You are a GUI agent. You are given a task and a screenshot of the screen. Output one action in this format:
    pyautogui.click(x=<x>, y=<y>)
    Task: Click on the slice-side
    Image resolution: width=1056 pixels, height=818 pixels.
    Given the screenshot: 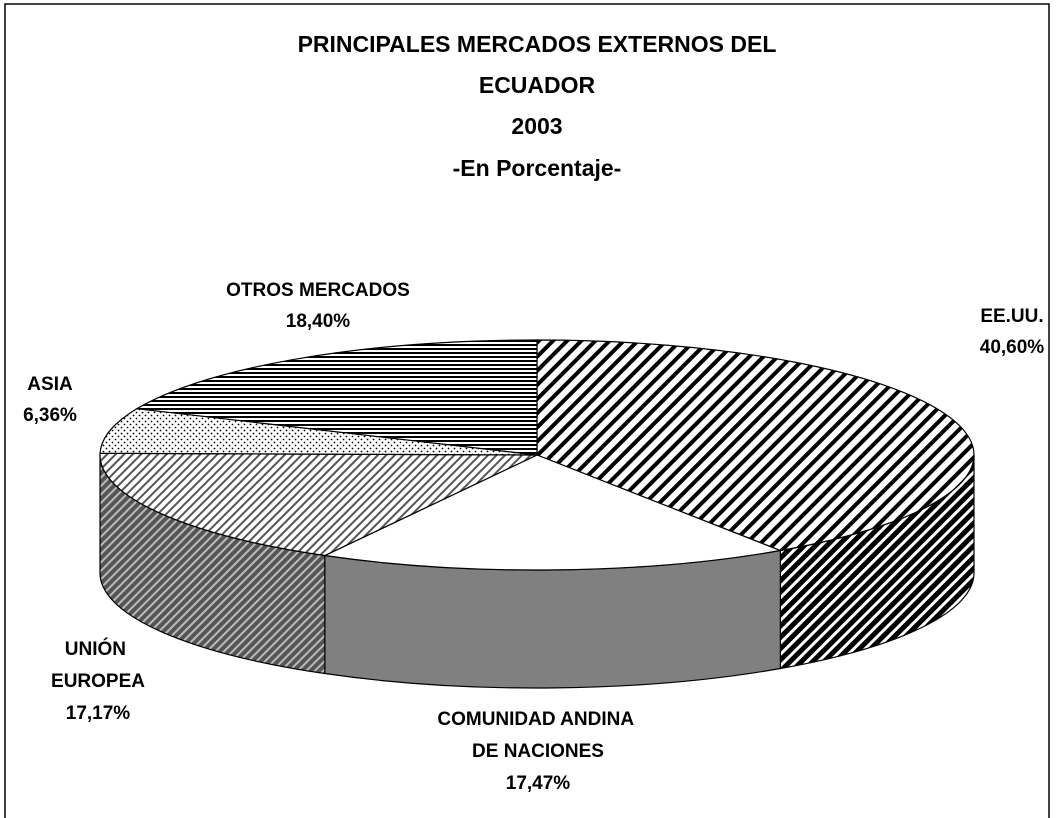 What is the action you would take?
    pyautogui.click(x=552, y=619)
    